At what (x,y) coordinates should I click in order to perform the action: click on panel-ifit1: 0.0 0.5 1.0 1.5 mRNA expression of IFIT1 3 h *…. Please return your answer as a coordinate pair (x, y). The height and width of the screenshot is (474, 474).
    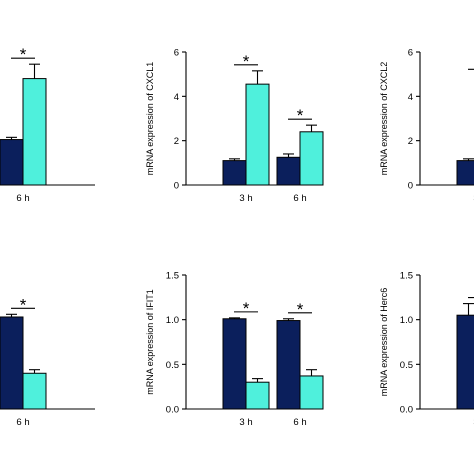
    Looking at the image, I should click on (234, 349).